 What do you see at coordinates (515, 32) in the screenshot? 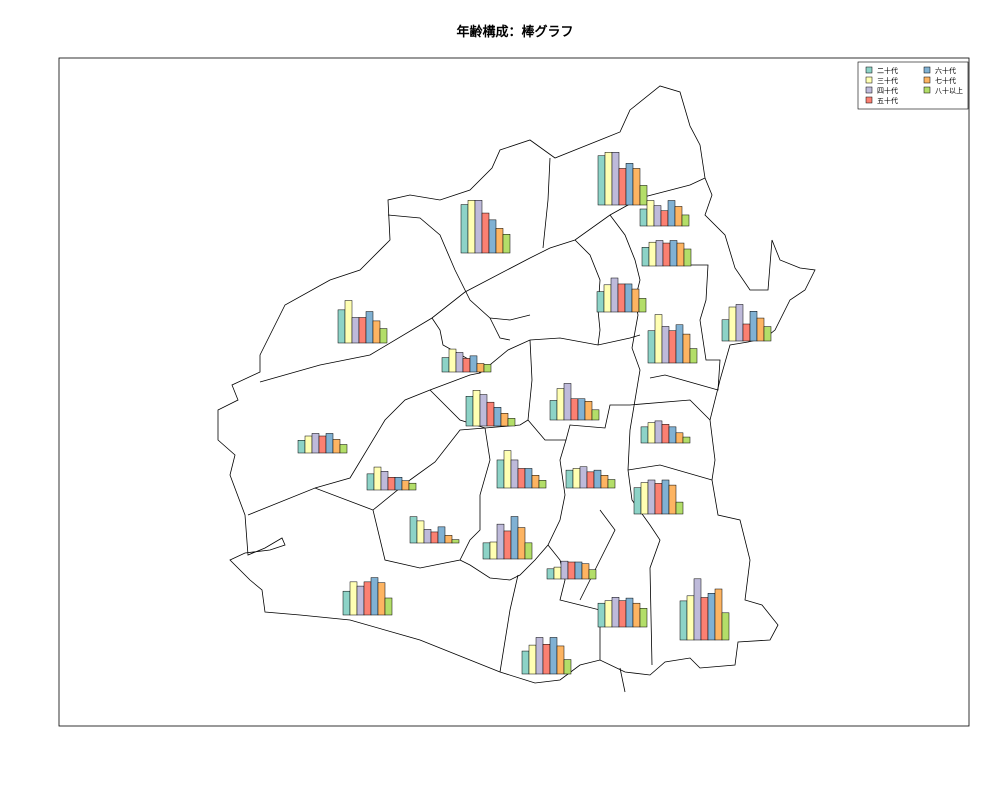
I see `chart-title: 年齢構成：棒グラフ` at bounding box center [515, 32].